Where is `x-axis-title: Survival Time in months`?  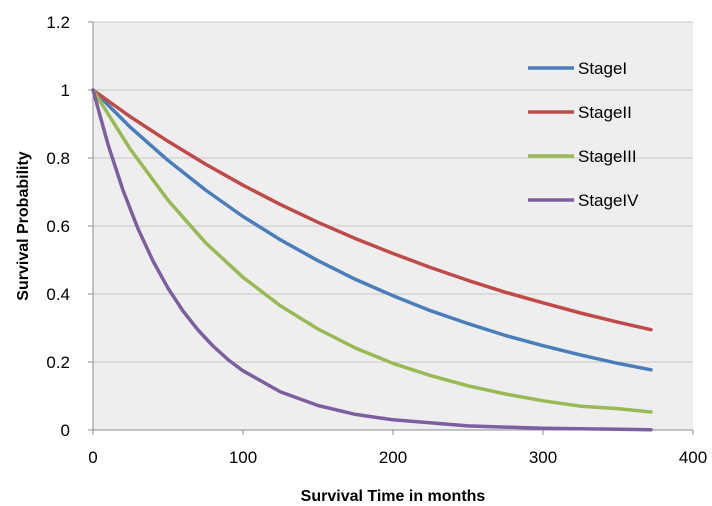
x-axis-title: Survival Time in months is located at coordinates (393, 496).